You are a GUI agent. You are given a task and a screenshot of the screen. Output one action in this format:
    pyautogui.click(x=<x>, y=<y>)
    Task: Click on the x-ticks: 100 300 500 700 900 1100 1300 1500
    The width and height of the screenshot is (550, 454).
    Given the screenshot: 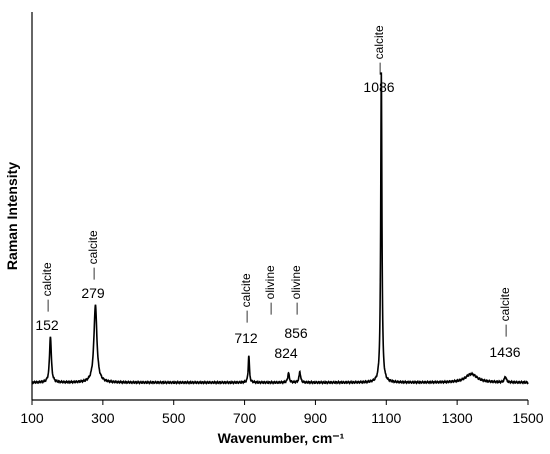 What is the action you would take?
    pyautogui.click(x=282, y=413)
    